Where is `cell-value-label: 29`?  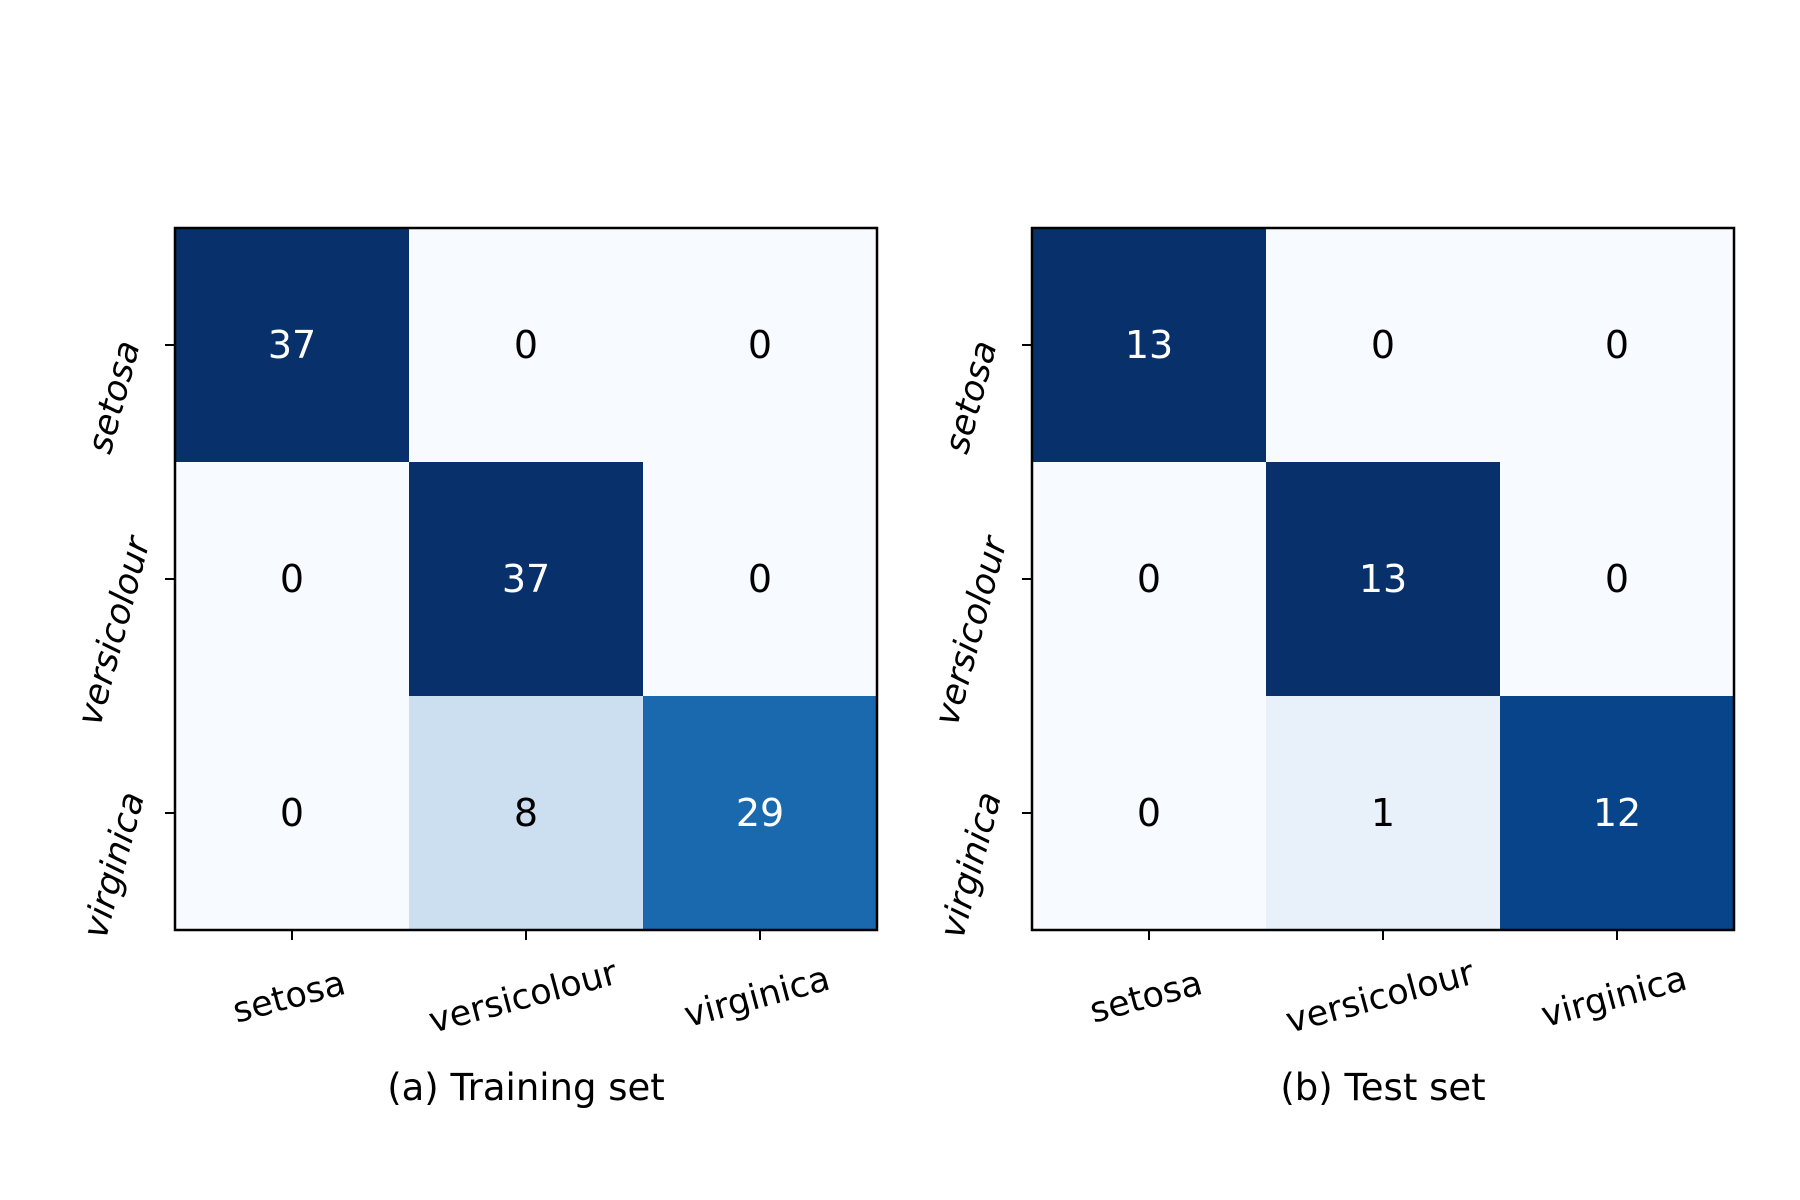 cell-value-label: 29 is located at coordinates (760, 813).